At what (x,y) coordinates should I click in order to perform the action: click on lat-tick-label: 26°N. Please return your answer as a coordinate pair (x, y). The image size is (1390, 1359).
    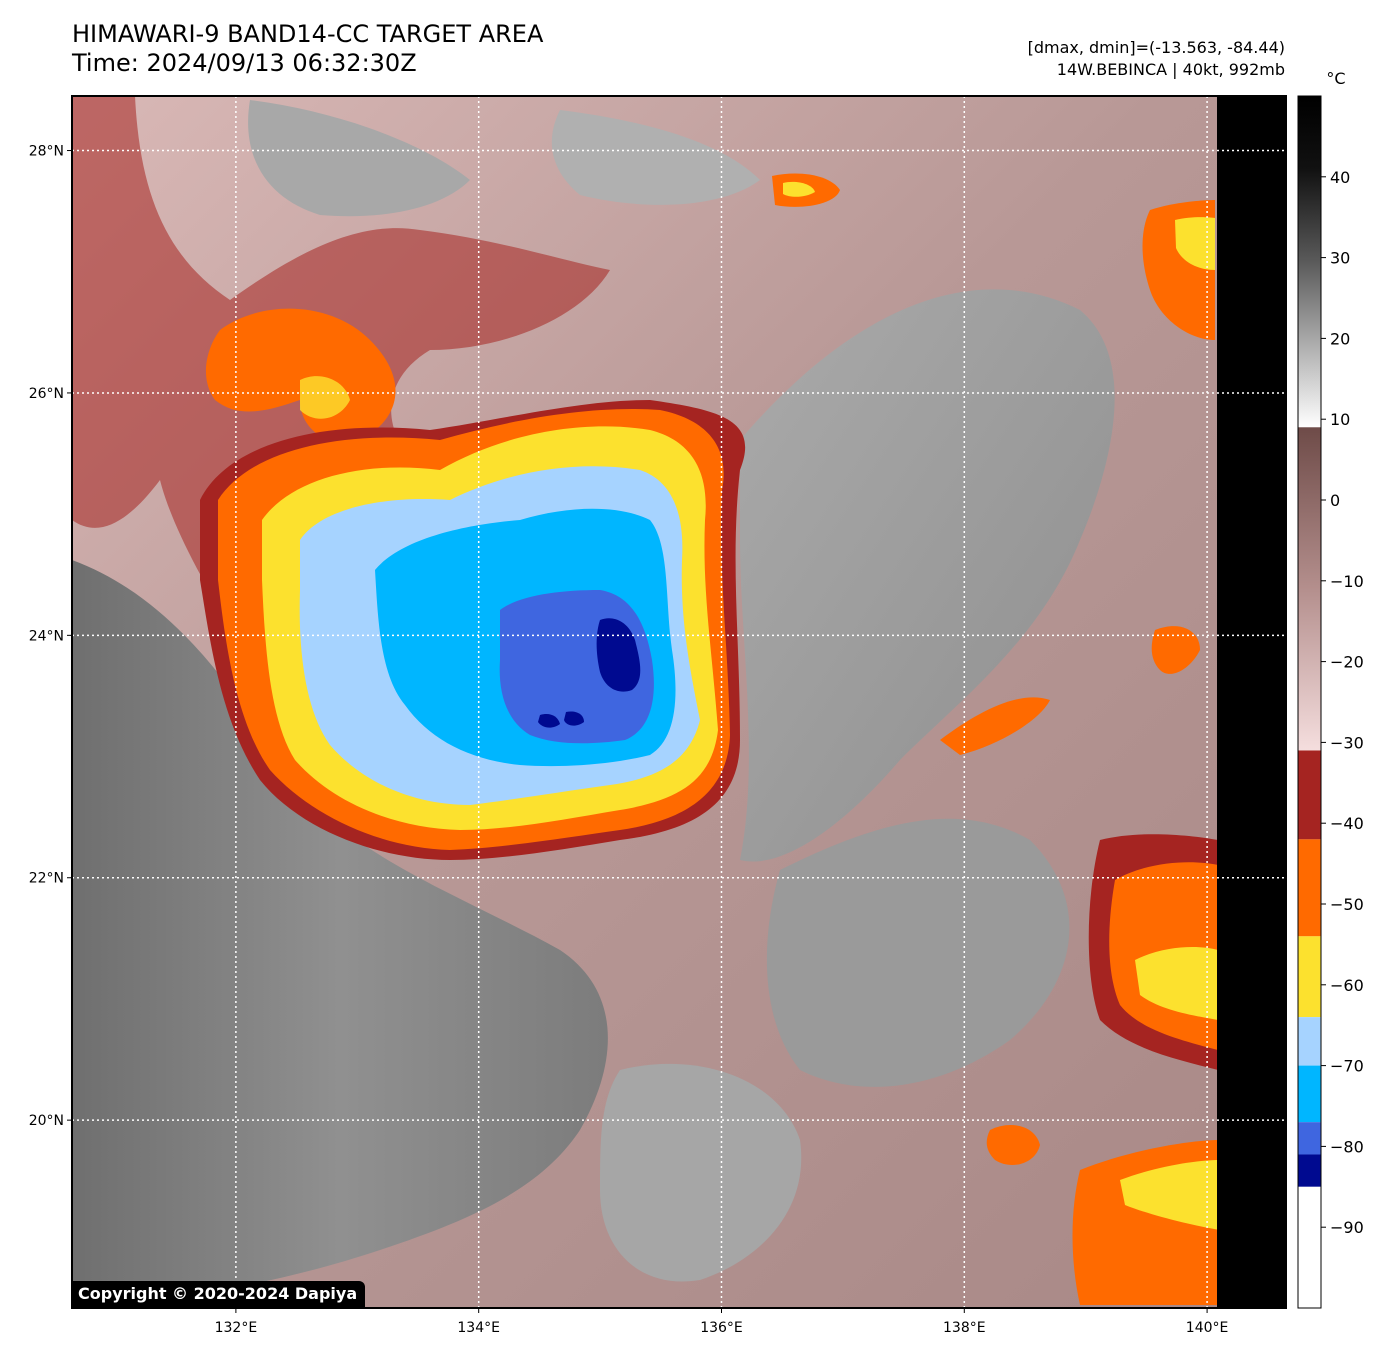
    Looking at the image, I should click on (46, 394).